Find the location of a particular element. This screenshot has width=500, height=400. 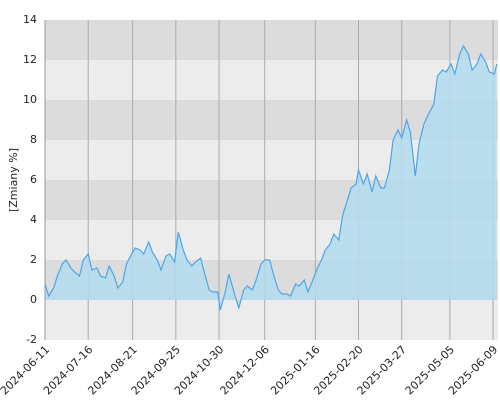

y-tick-label: 6 is located at coordinates (33, 179).